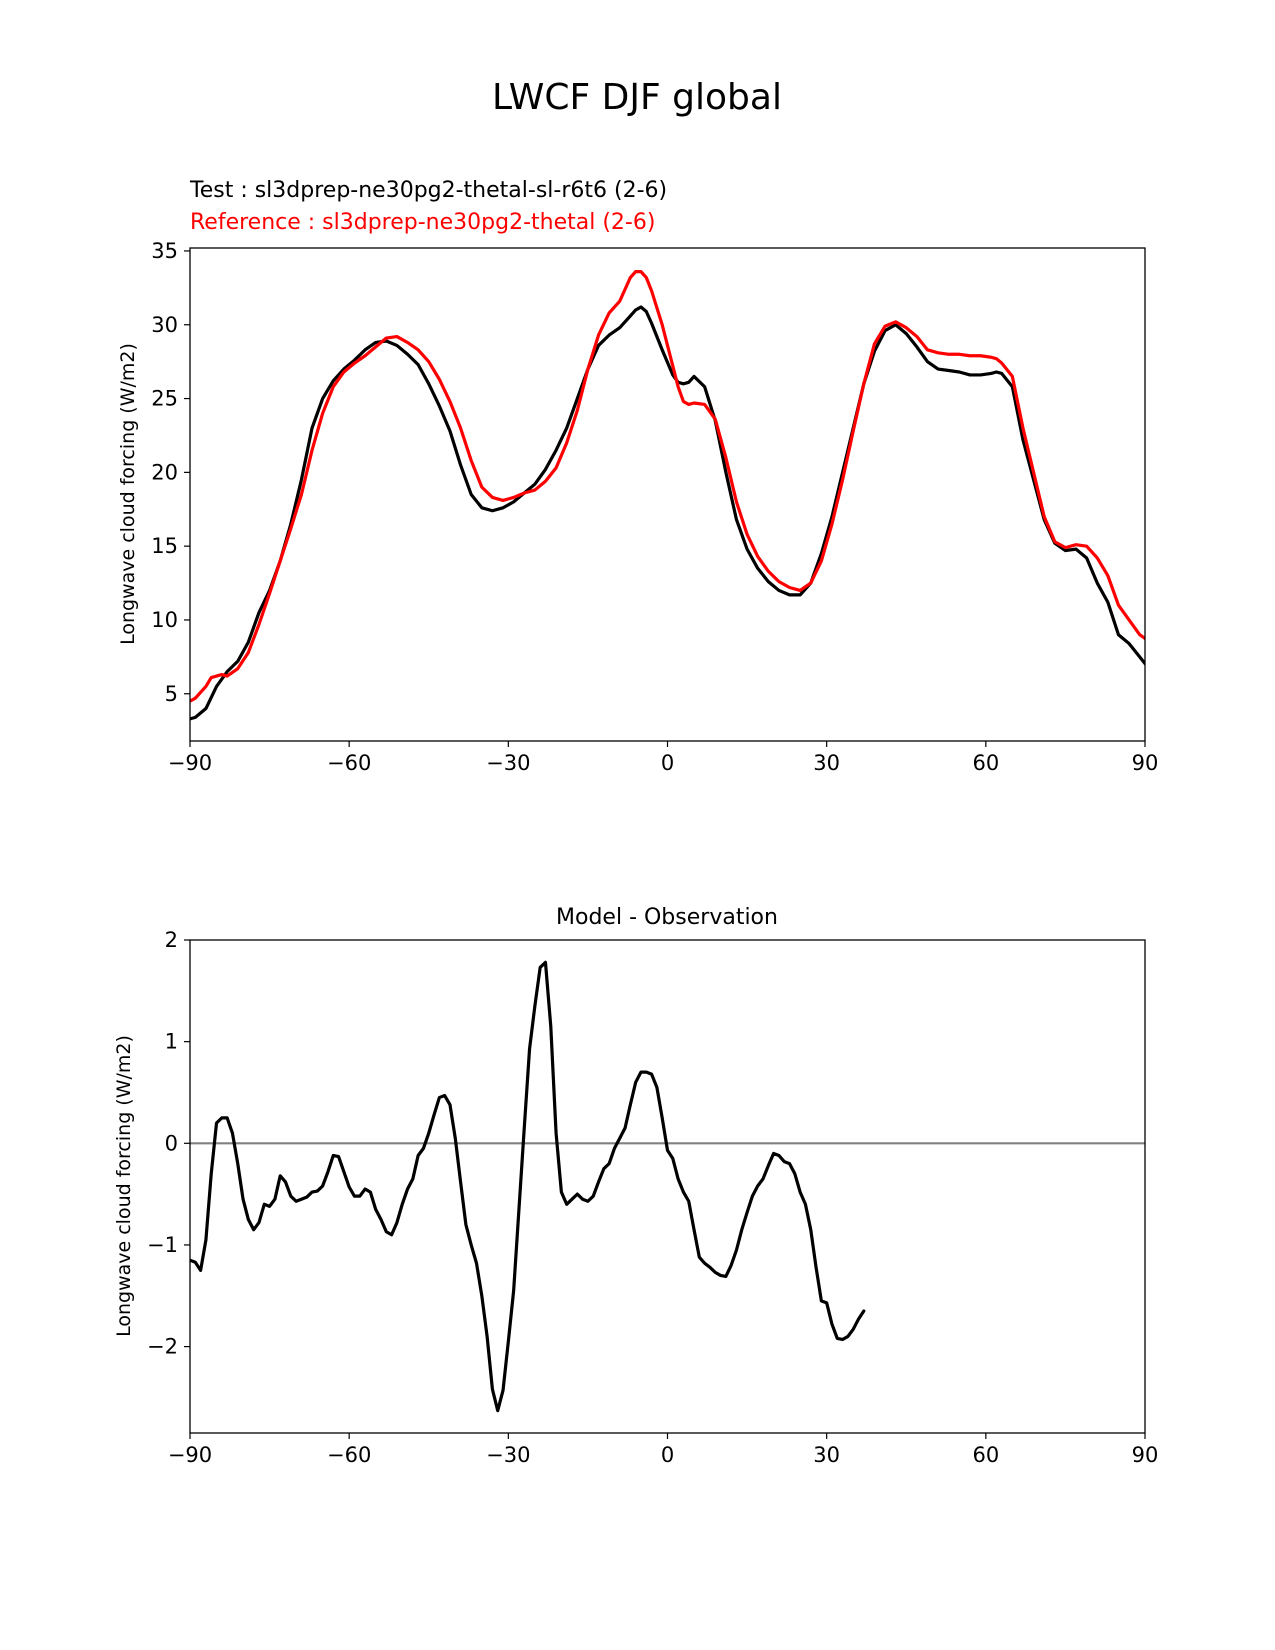 The image size is (1275, 1650). What do you see at coordinates (667, 1455) in the screenshot?
I see `bottom-xtick-label: 0` at bounding box center [667, 1455].